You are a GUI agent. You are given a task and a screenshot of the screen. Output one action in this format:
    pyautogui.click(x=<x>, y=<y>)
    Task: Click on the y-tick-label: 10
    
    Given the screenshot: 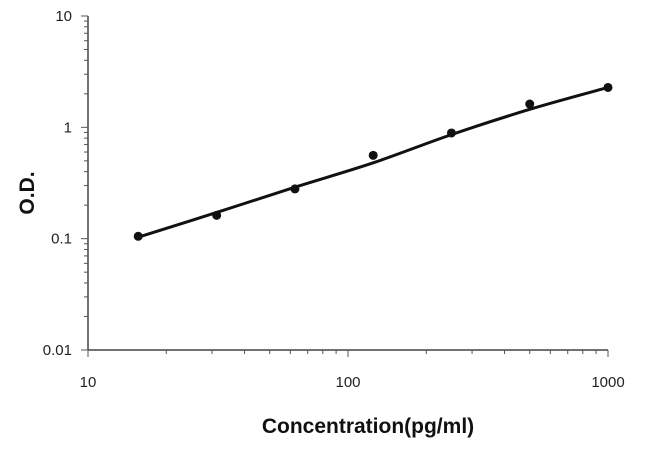 What is the action you would take?
    pyautogui.click(x=63, y=16)
    